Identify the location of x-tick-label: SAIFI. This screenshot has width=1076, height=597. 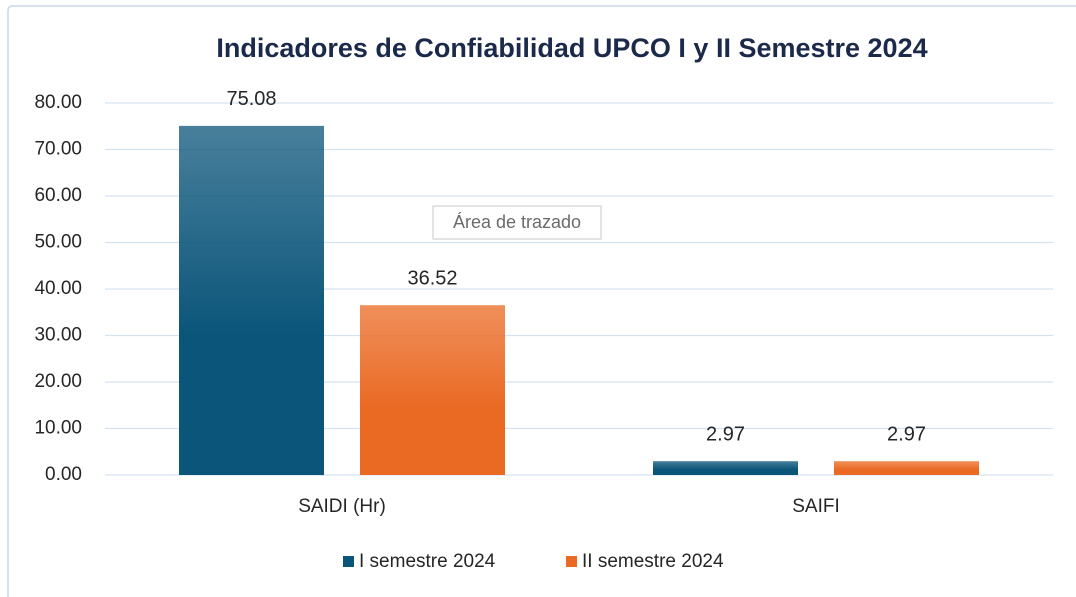
(816, 506).